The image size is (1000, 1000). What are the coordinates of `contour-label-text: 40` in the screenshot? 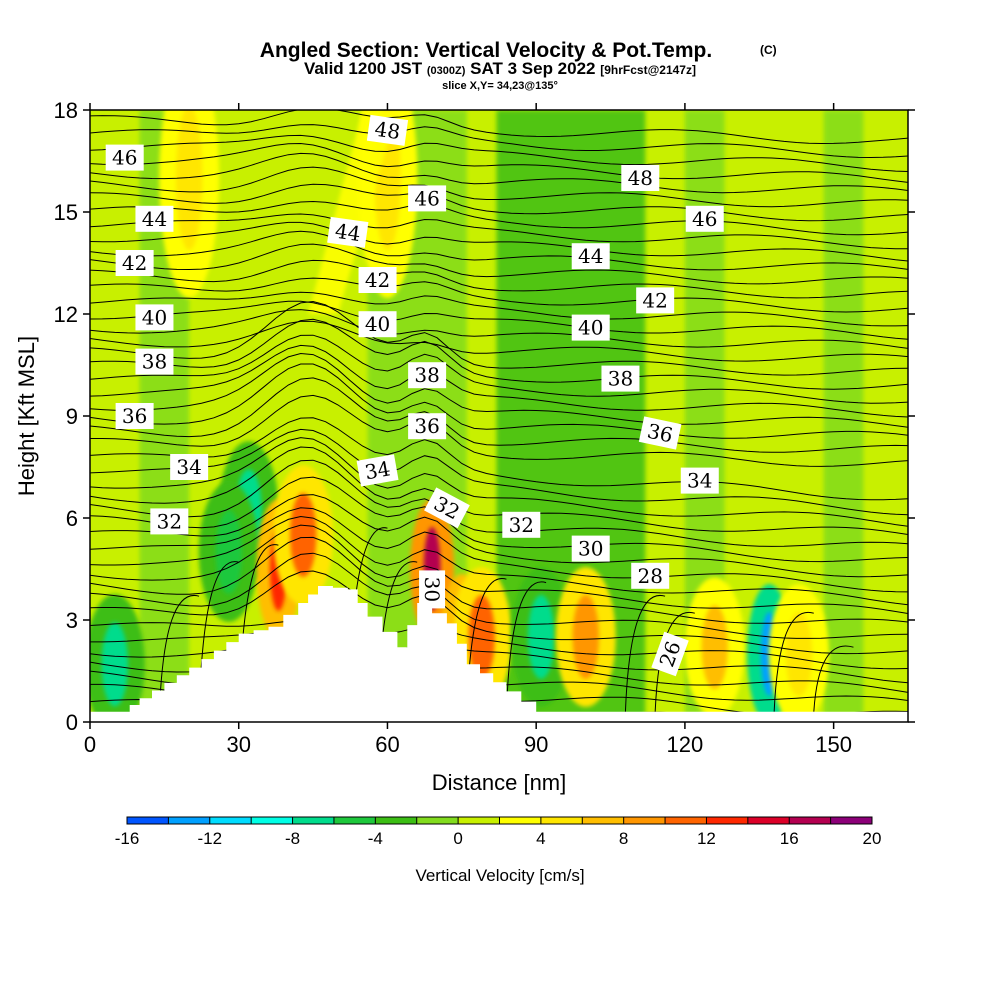 It's located at (377, 324).